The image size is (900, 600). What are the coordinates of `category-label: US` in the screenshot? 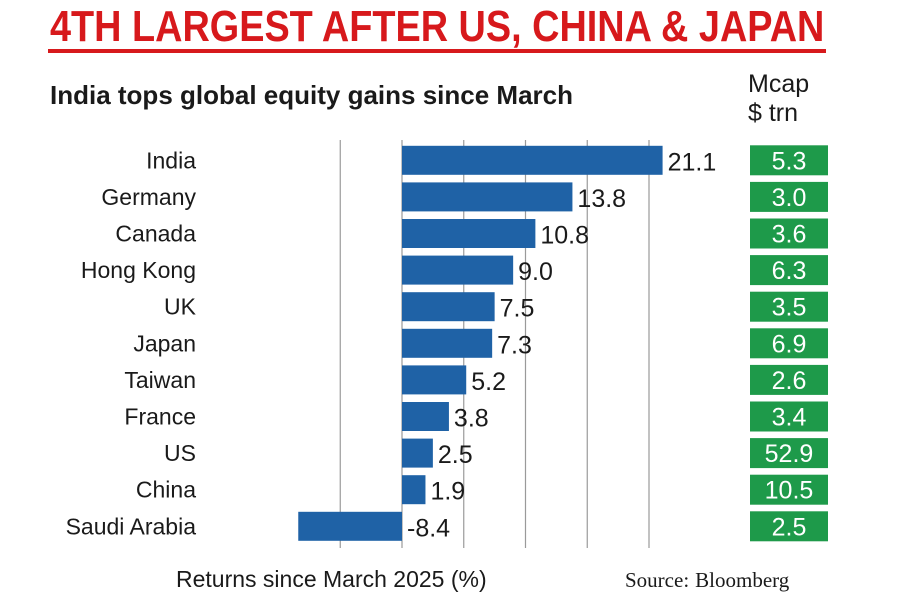 It's located at (180, 453).